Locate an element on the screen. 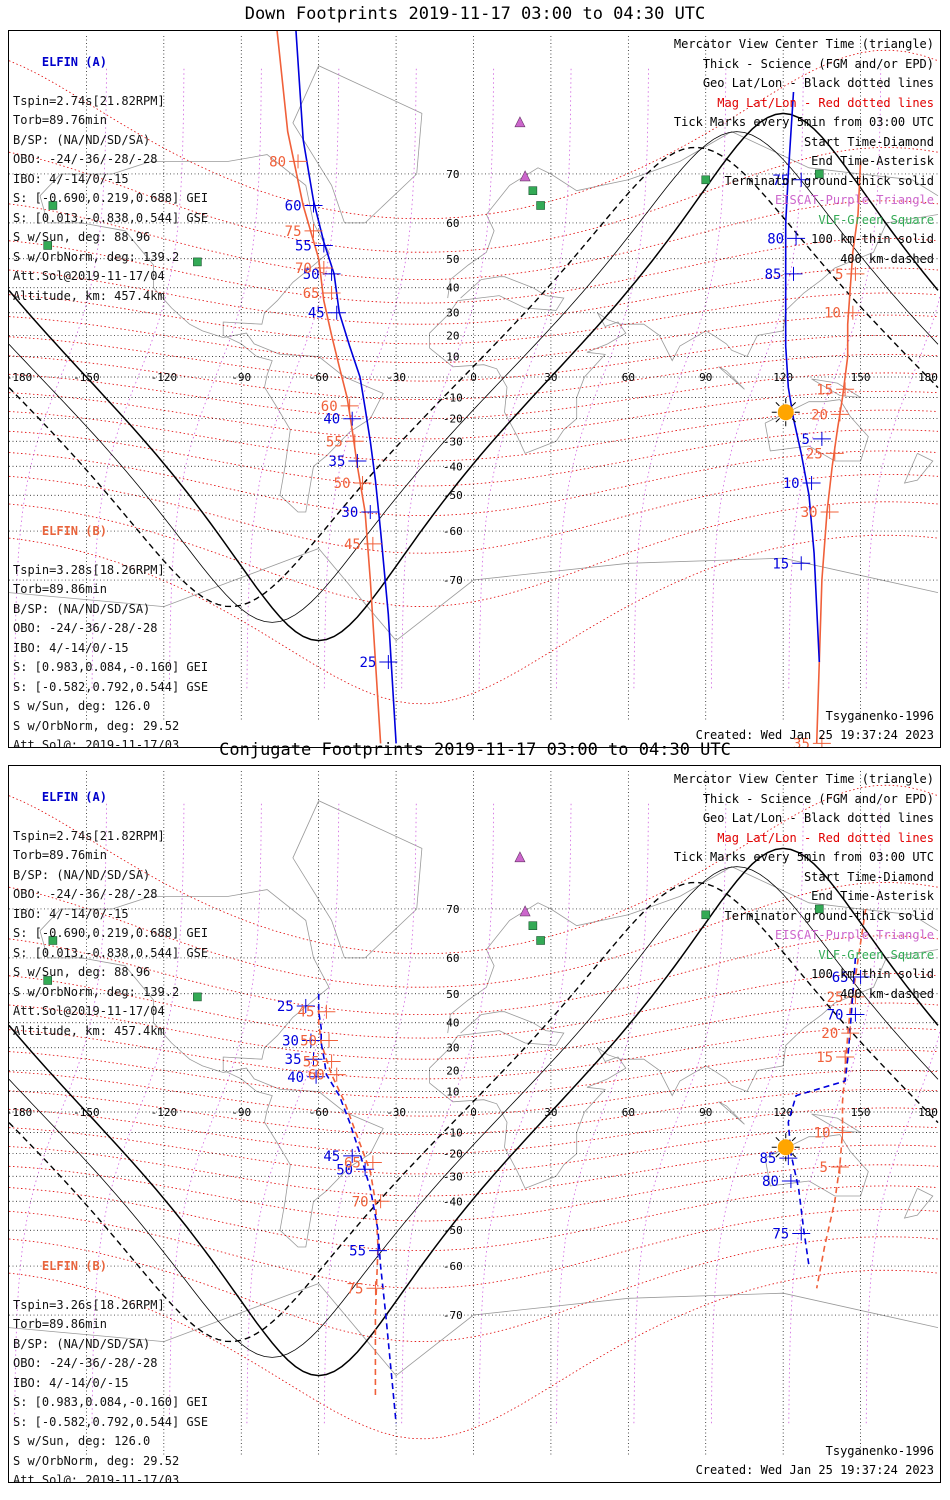  latitude-label: 30 is located at coordinates (452, 313).